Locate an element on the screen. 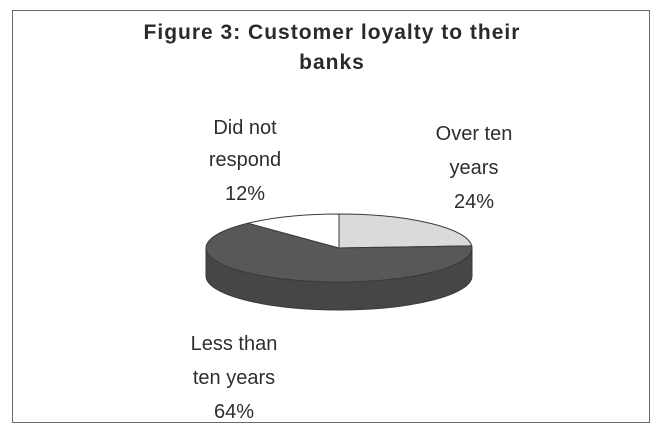 The image size is (664, 435). slice-label-did-not-respond-line-1: Did not is located at coordinates (245, 128).